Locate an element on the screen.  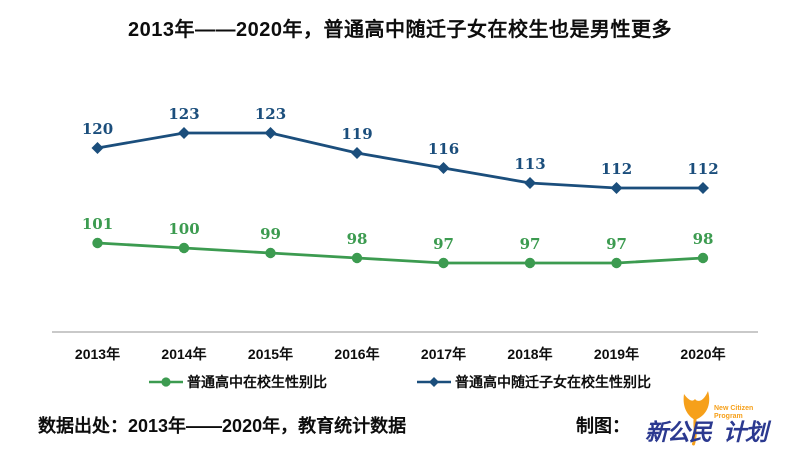
logo-text-cn-1: 新公民 is located at coordinates (678, 432).